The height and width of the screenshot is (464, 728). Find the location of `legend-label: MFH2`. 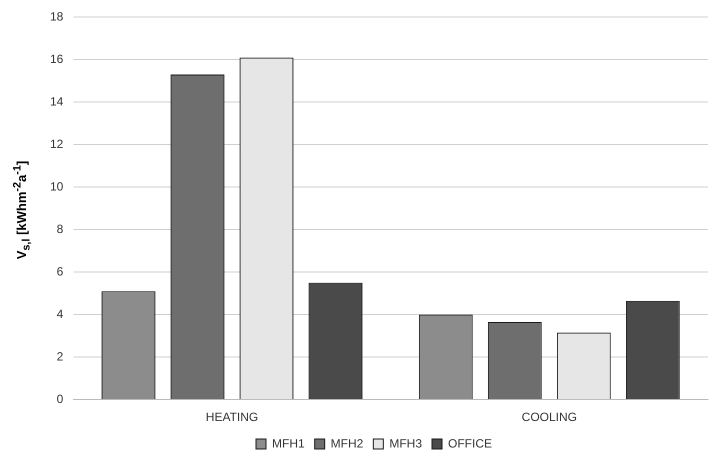

legend-label: MFH2 is located at coordinates (347, 443).